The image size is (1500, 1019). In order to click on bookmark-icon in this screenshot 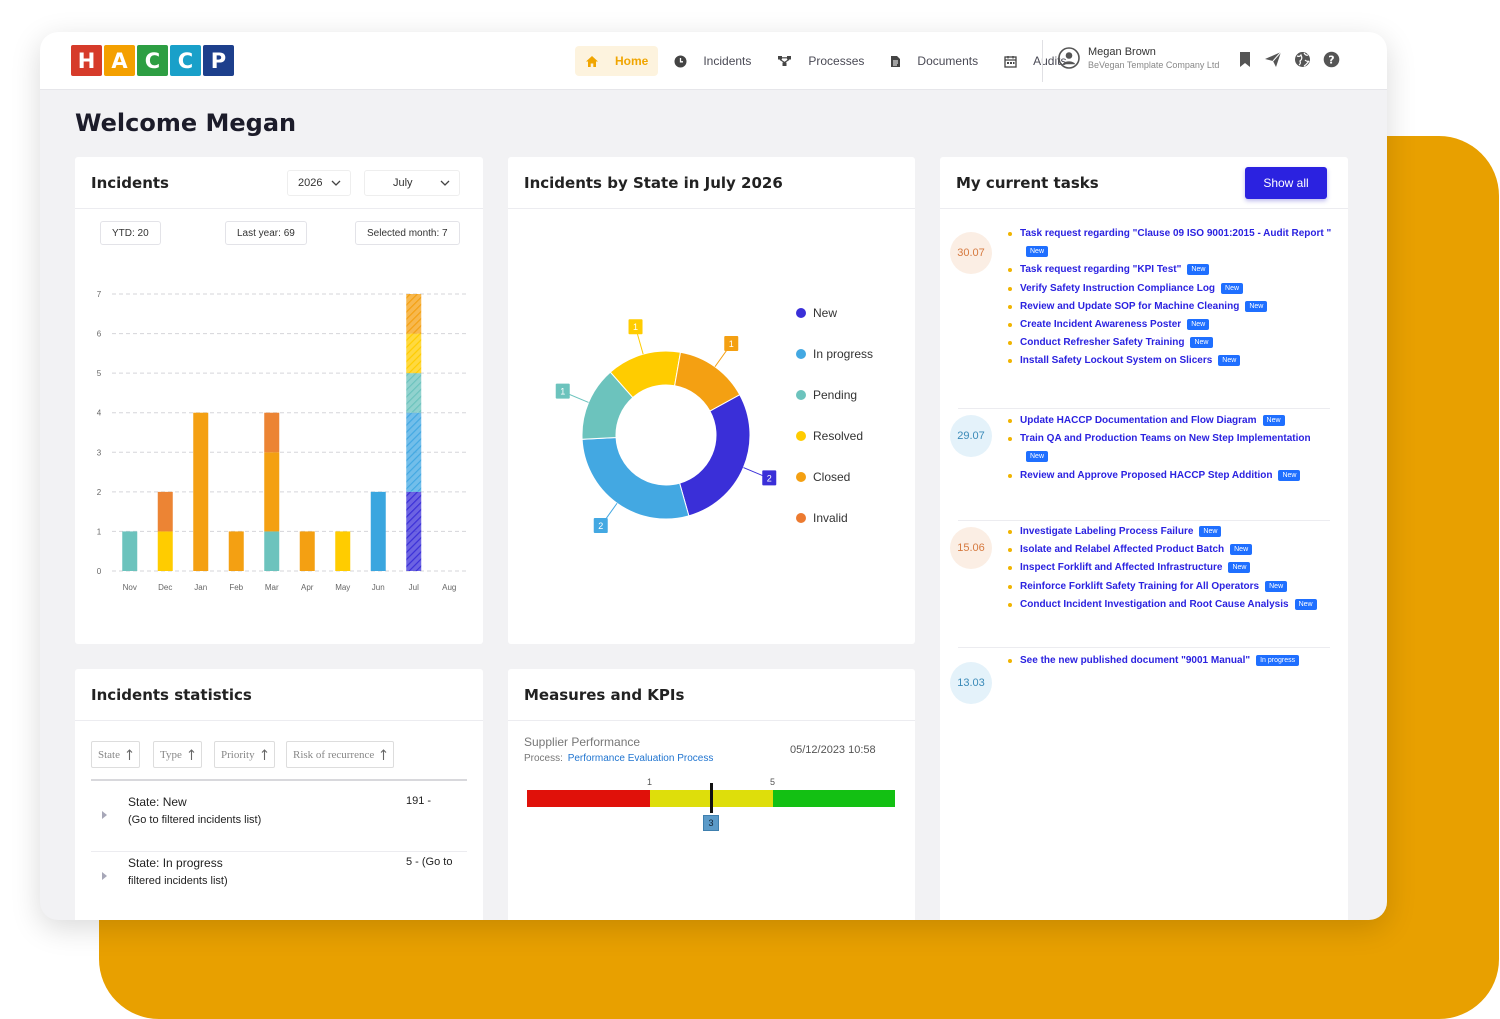, I will do `click(1245, 59)`.